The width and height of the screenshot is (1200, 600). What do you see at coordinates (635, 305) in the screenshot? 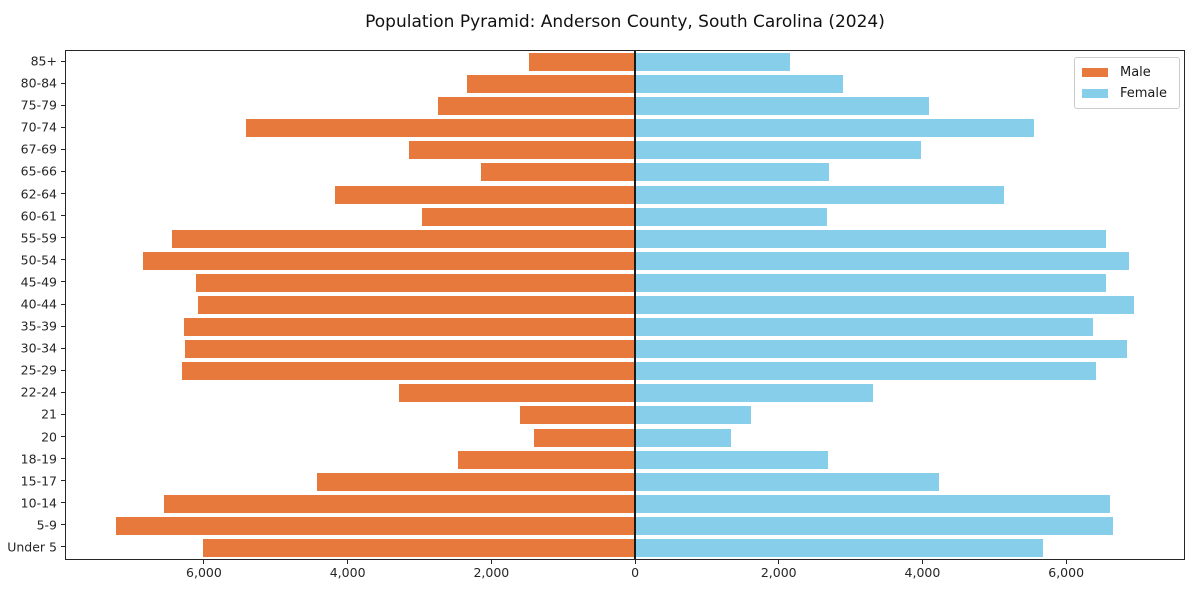
I see `zero-axis-line` at bounding box center [635, 305].